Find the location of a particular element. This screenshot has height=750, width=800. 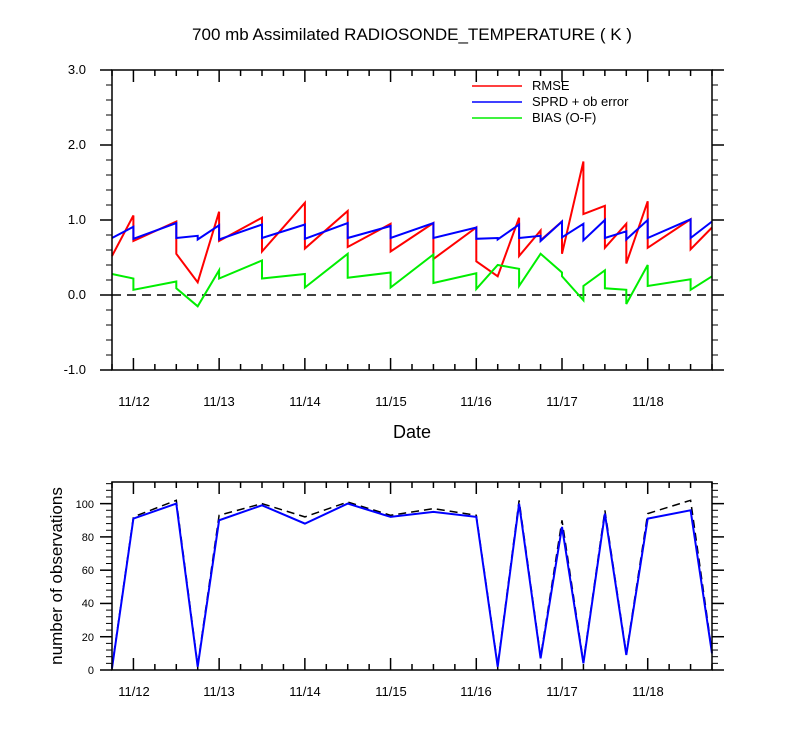

top-x-label-0: 11/12 is located at coordinates (134, 401).